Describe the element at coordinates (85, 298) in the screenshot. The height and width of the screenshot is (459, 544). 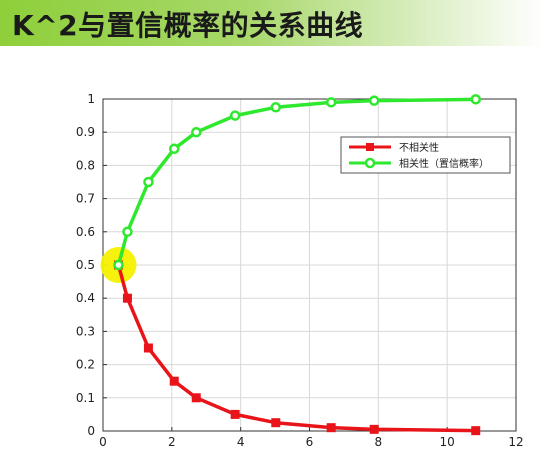
I see `y-tick-label: 0.4` at that location.